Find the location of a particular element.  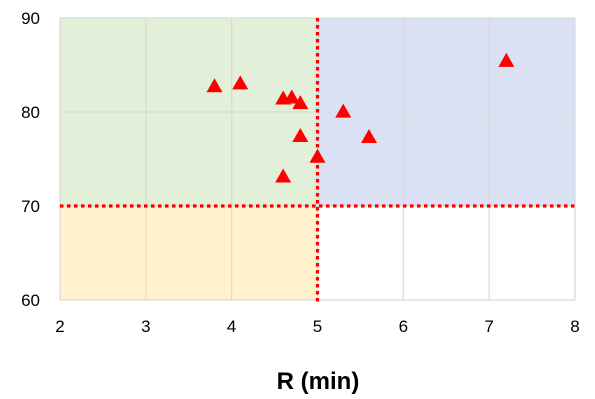

y-tick-label: 90 is located at coordinates (30, 18).